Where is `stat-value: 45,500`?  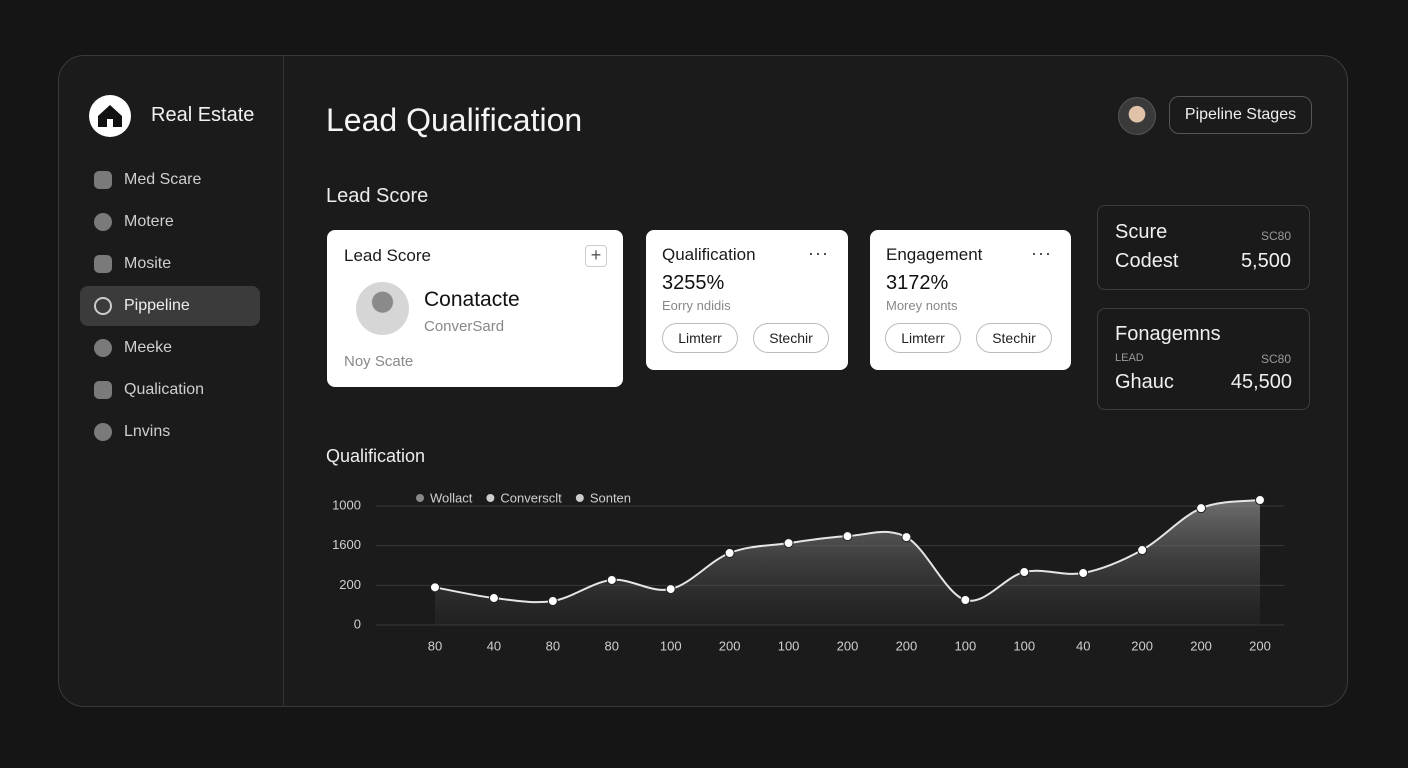
stat-value: 45,500 is located at coordinates (1261, 382).